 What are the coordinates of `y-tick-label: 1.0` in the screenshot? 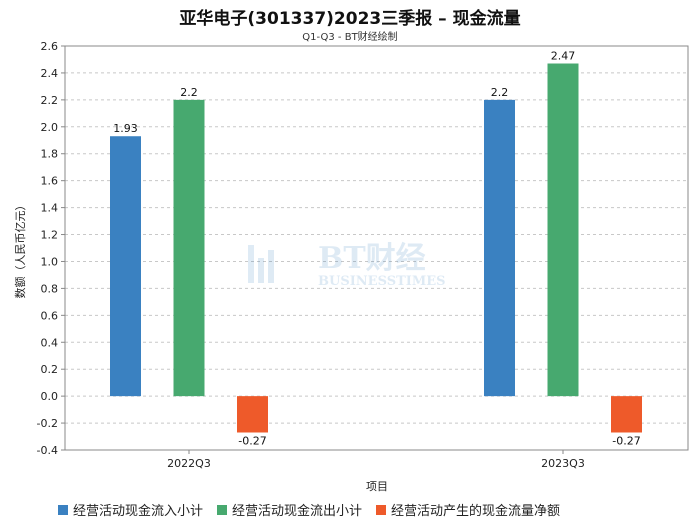 It's located at (50, 261).